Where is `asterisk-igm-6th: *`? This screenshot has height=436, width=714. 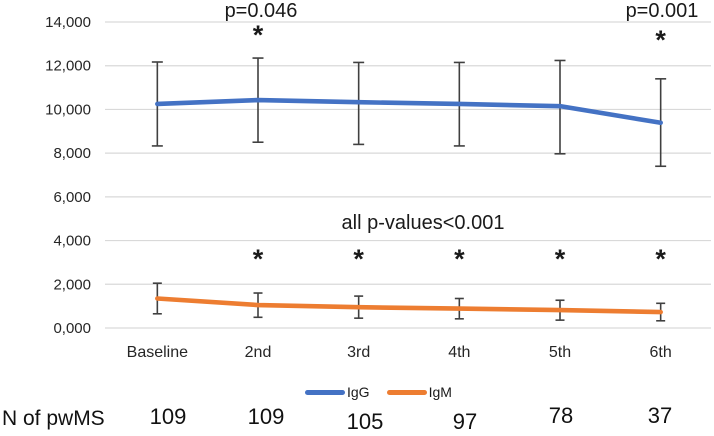 asterisk-igm-6th: * is located at coordinates (660, 259).